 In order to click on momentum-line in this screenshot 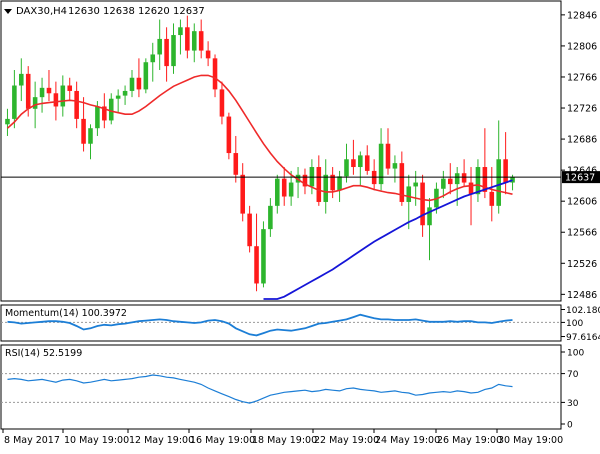, I will do `click(260, 325)`.